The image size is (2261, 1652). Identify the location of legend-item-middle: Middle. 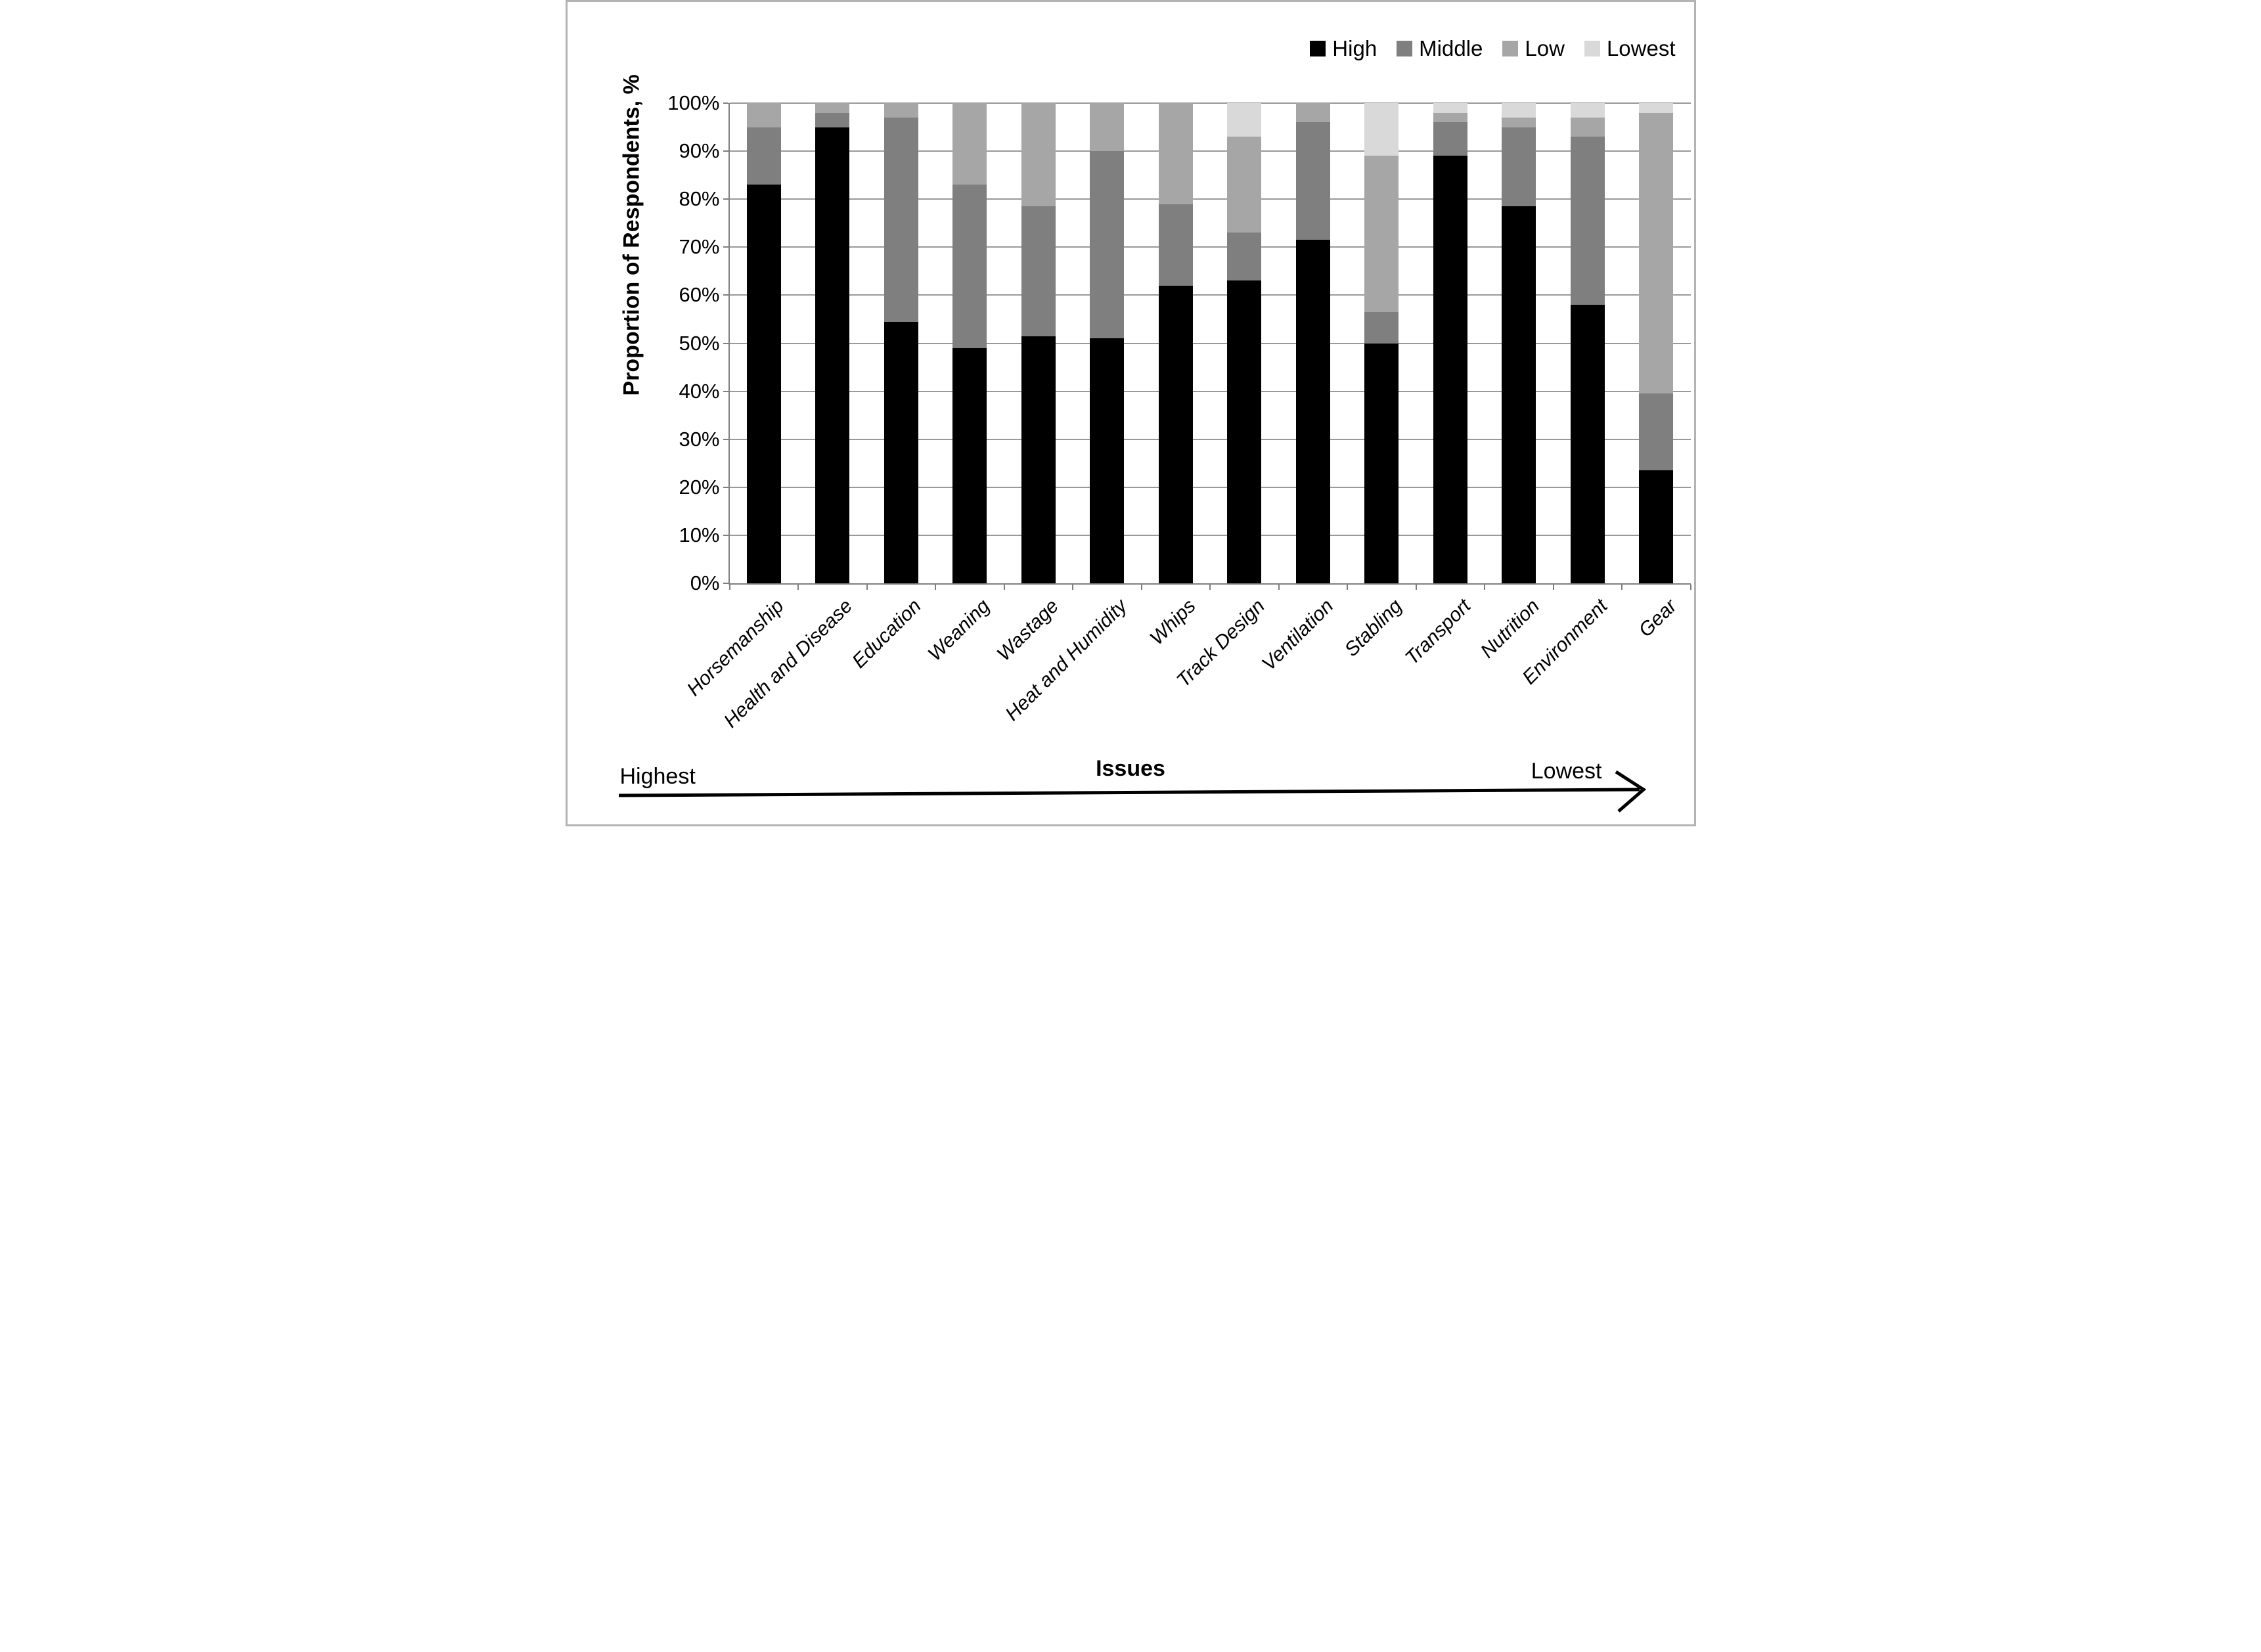
(1440, 49).